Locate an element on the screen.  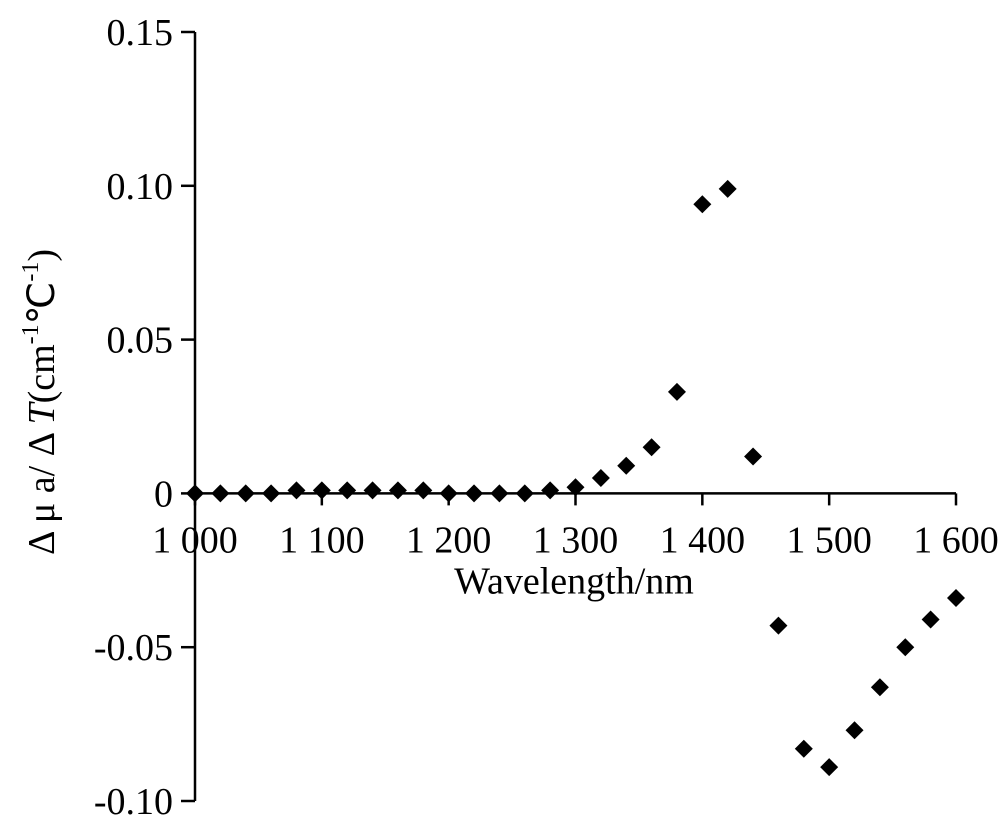
x-tick-label: 1 300 is located at coordinates (576, 540).